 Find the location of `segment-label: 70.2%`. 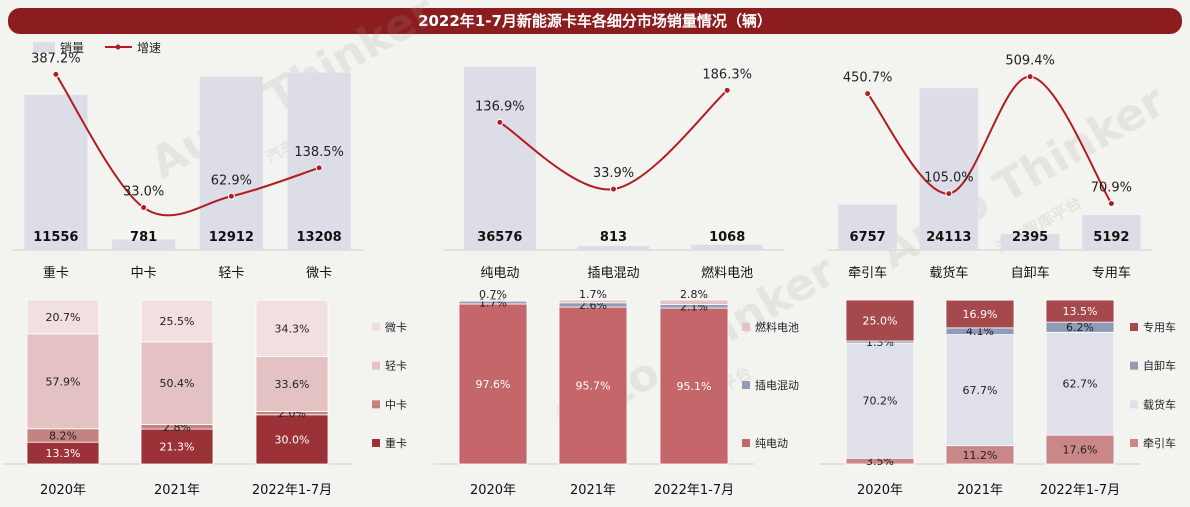

segment-label: 70.2% is located at coordinates (880, 401).